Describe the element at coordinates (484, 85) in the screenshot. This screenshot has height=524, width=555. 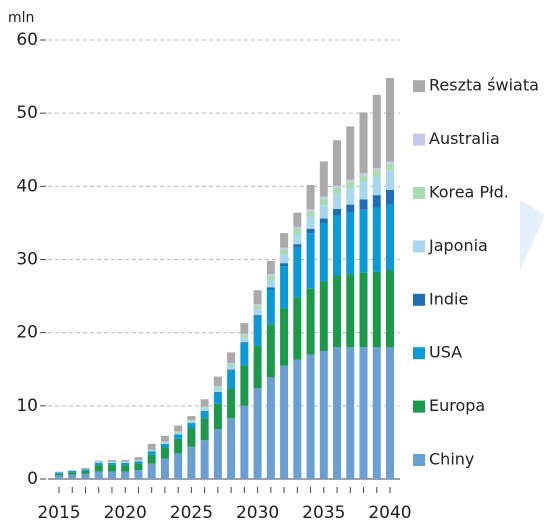
I see `legend-label: Reszta świata` at that location.